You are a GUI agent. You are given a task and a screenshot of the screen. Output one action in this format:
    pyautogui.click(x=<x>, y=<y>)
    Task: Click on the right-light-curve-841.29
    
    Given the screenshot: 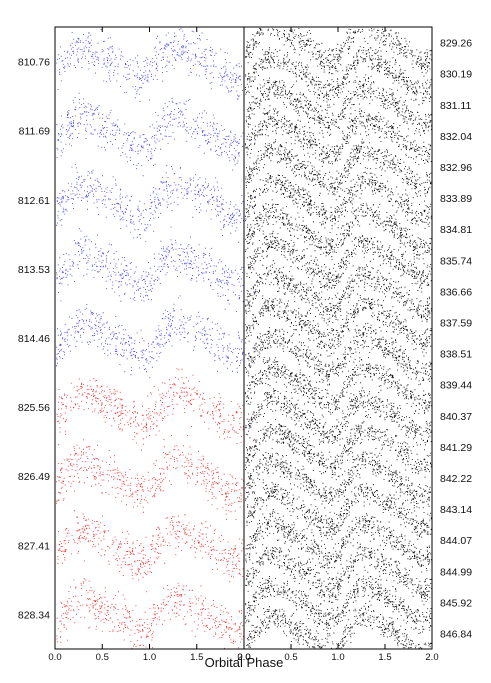 What is the action you would take?
    pyautogui.click(x=338, y=446)
    